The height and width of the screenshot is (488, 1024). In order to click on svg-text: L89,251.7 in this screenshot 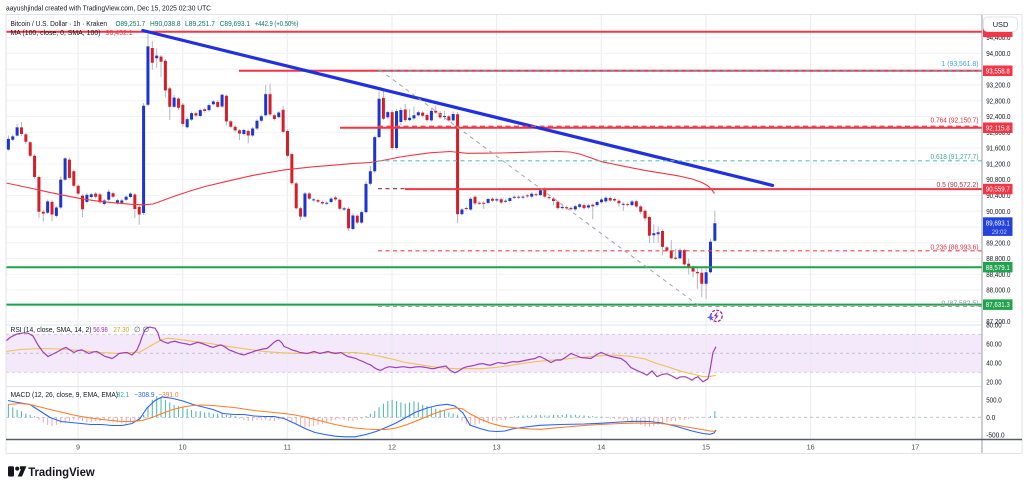, I will do `click(200, 23)`.